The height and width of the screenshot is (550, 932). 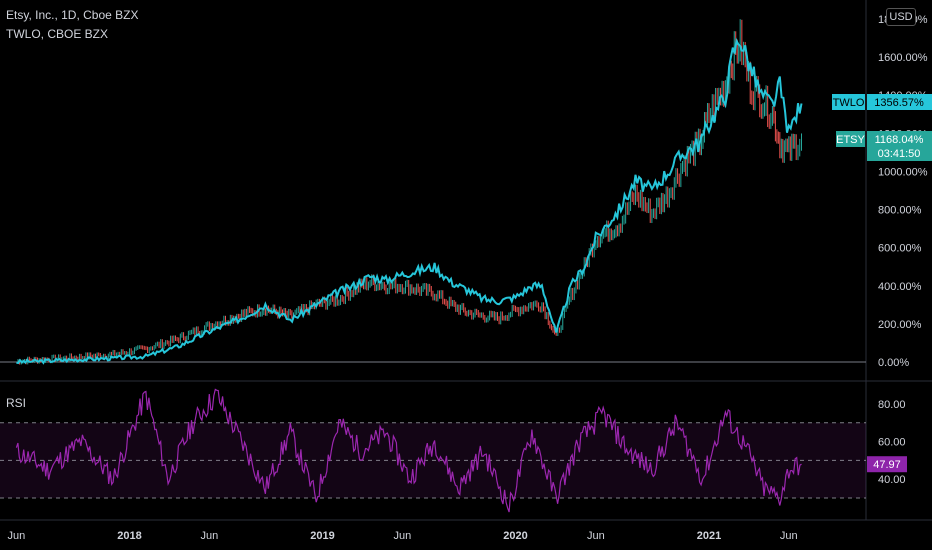 What do you see at coordinates (892, 480) in the screenshot?
I see `rsi-tick-label: 40.00` at bounding box center [892, 480].